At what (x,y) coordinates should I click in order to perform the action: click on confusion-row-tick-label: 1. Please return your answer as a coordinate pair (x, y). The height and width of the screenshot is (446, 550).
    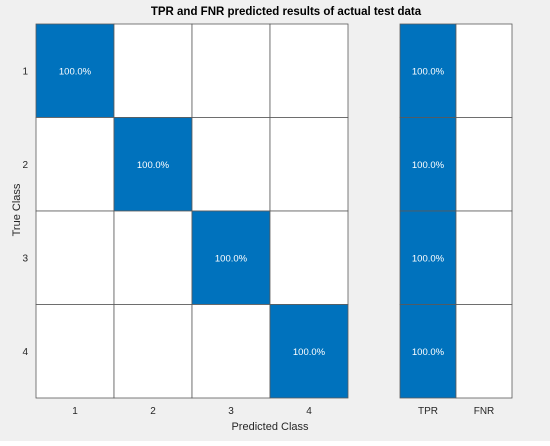
    Looking at the image, I should click on (25, 71).